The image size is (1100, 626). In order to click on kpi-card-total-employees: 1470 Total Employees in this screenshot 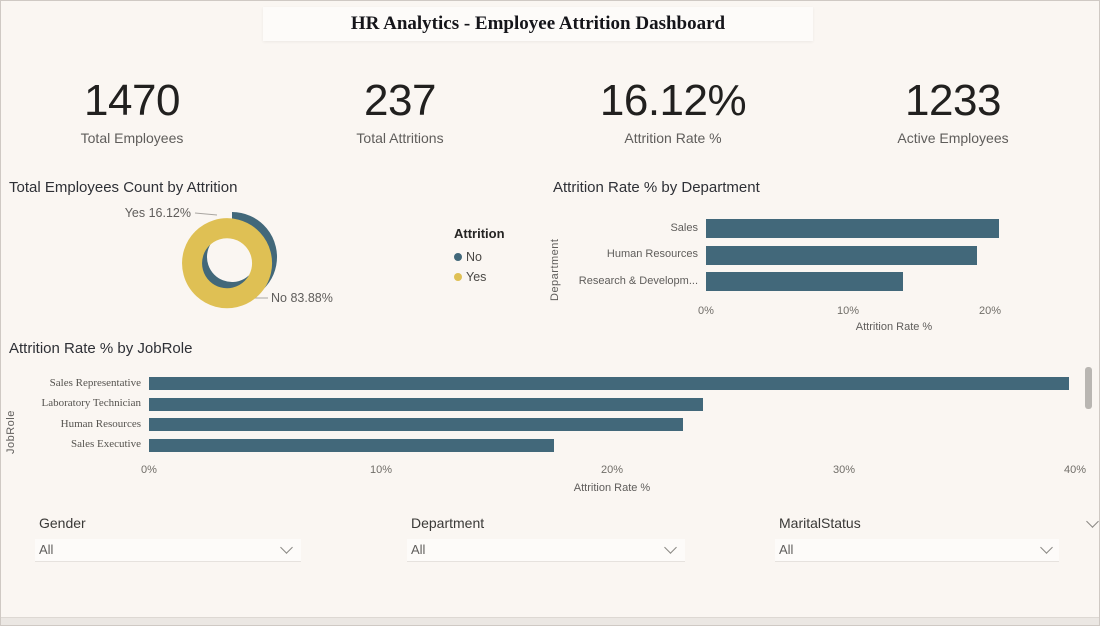, I will do `click(132, 111)`.